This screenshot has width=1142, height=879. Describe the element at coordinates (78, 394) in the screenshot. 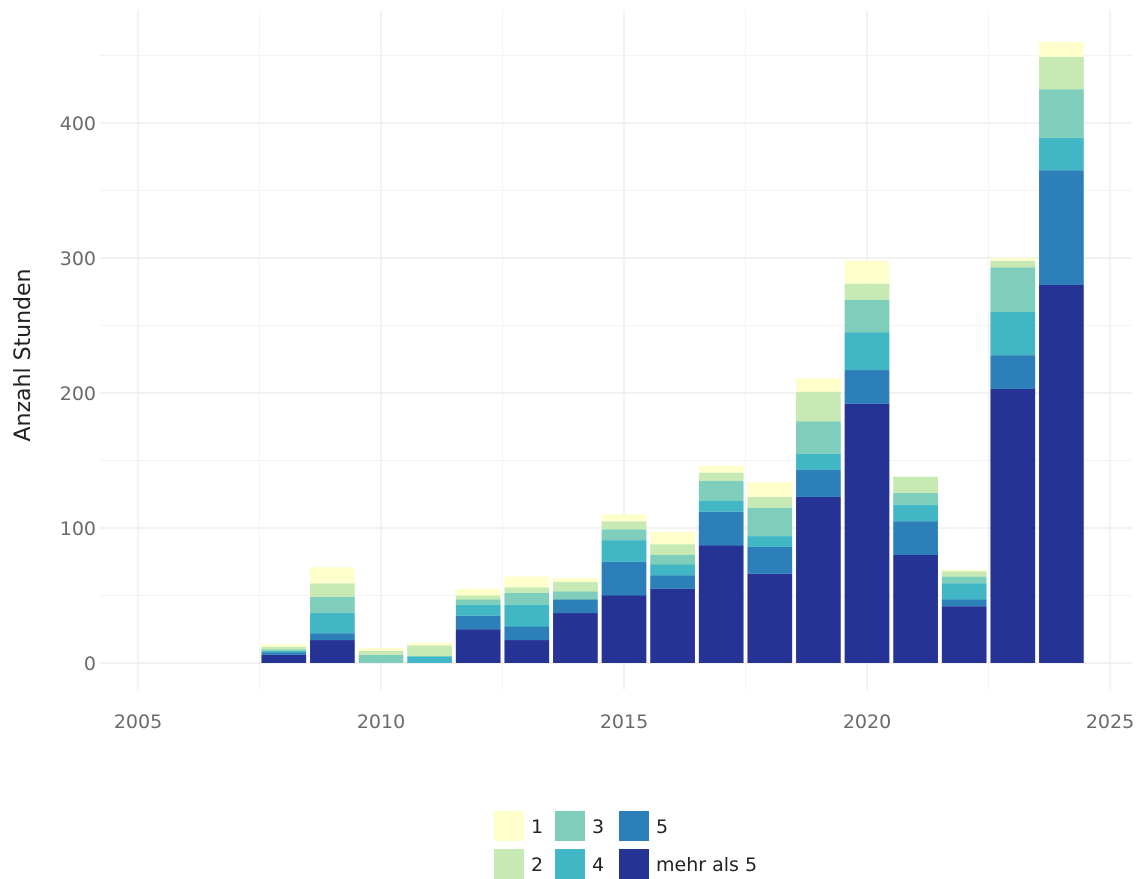

I see `y-axis-ticks: 0 100 200 300 400` at that location.